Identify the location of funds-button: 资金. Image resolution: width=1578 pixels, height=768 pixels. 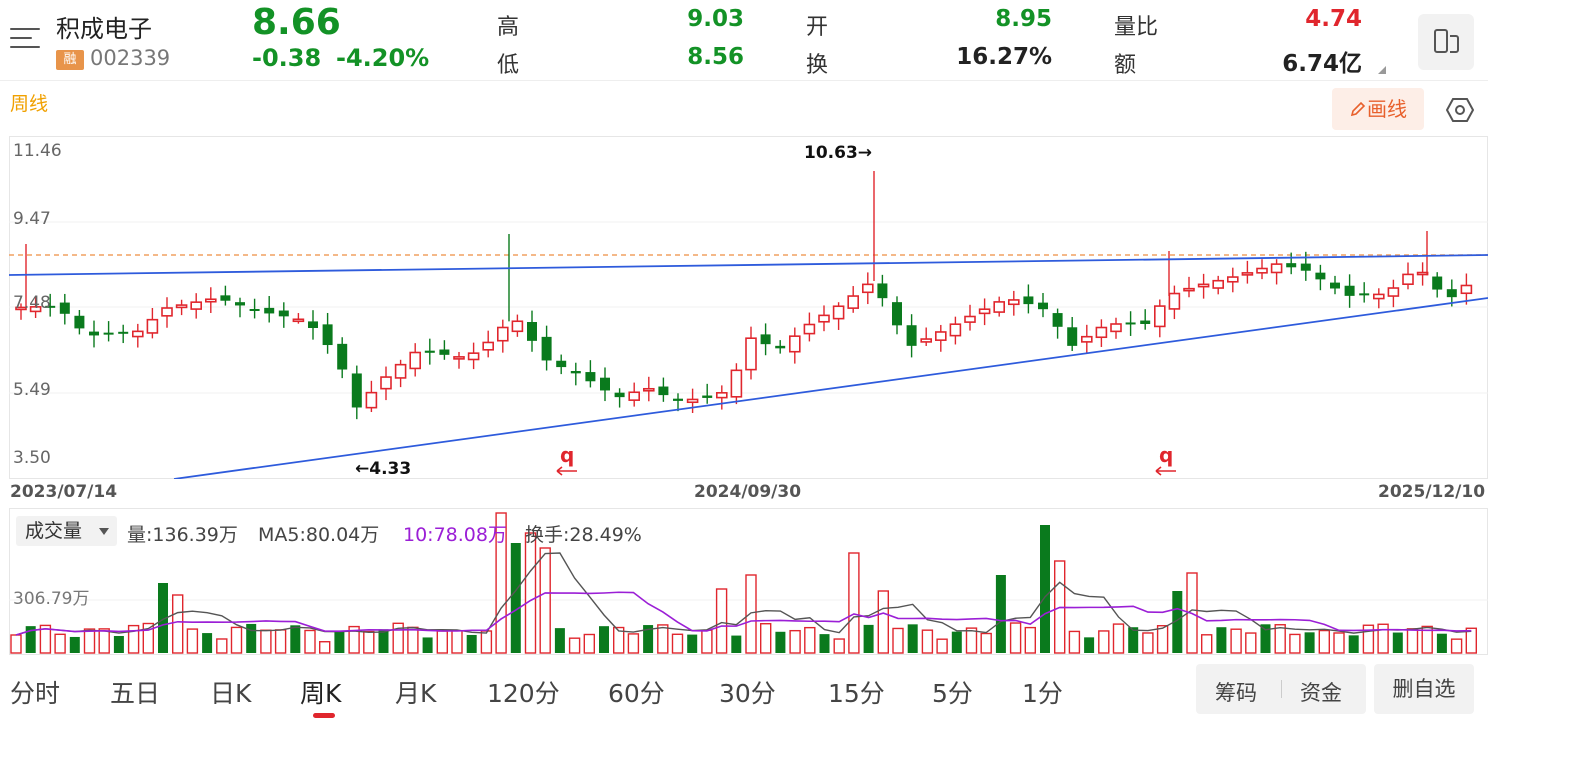
(1321, 693).